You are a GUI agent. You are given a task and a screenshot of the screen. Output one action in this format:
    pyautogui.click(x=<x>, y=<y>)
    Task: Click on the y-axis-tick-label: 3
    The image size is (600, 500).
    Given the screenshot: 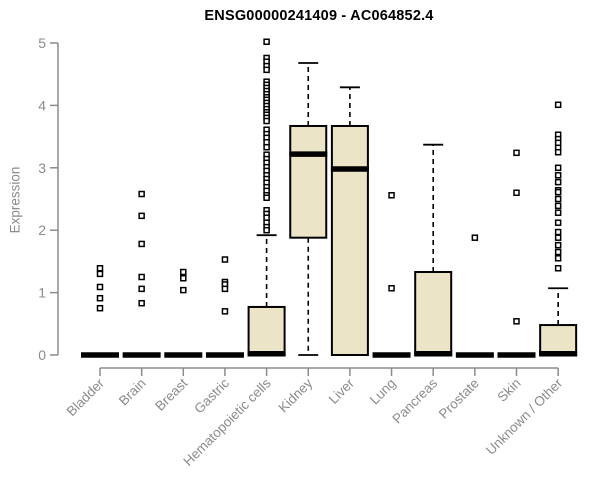 What is the action you would take?
    pyautogui.click(x=42, y=168)
    